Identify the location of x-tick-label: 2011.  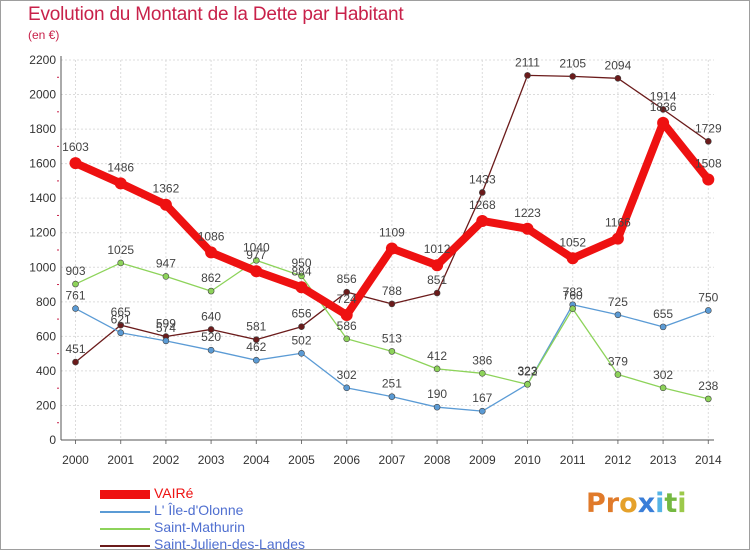
(573, 460).